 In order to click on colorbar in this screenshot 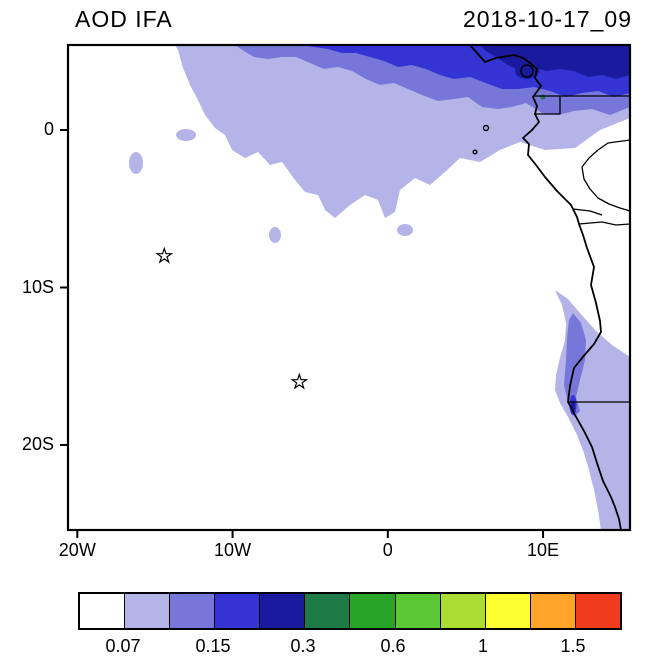, I will do `click(350, 611)`.